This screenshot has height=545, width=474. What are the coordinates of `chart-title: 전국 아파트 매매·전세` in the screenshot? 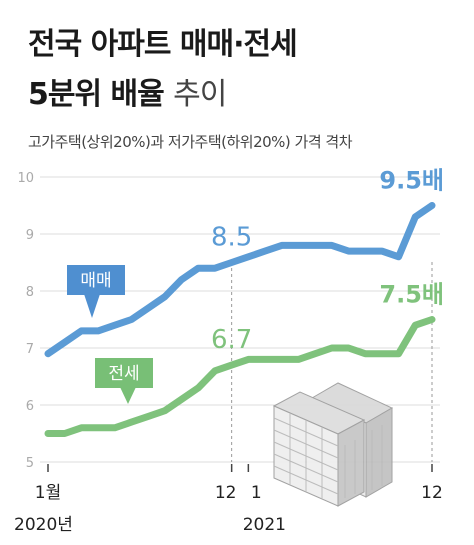 It's located at (163, 44).